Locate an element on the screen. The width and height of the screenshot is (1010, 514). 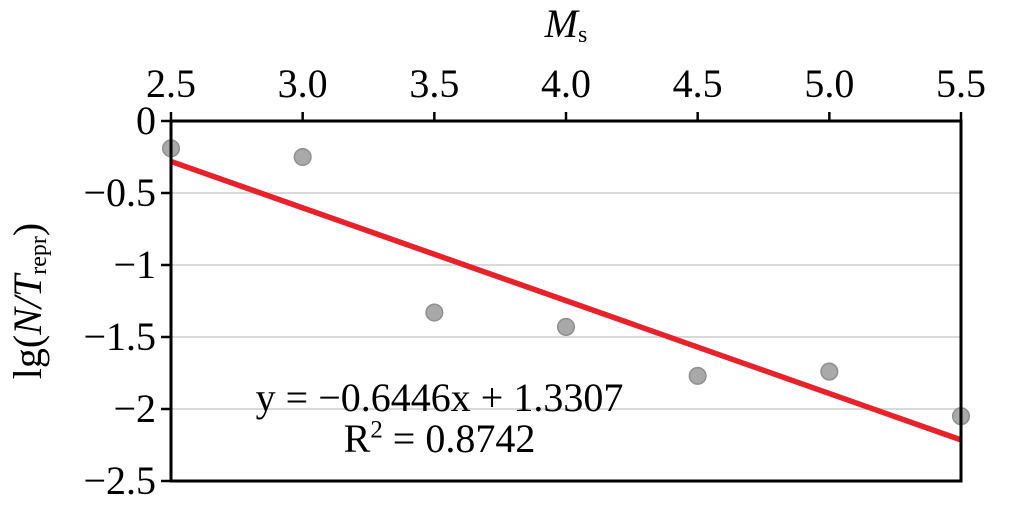
r-squared-exponent: 2 is located at coordinates (376, 430).